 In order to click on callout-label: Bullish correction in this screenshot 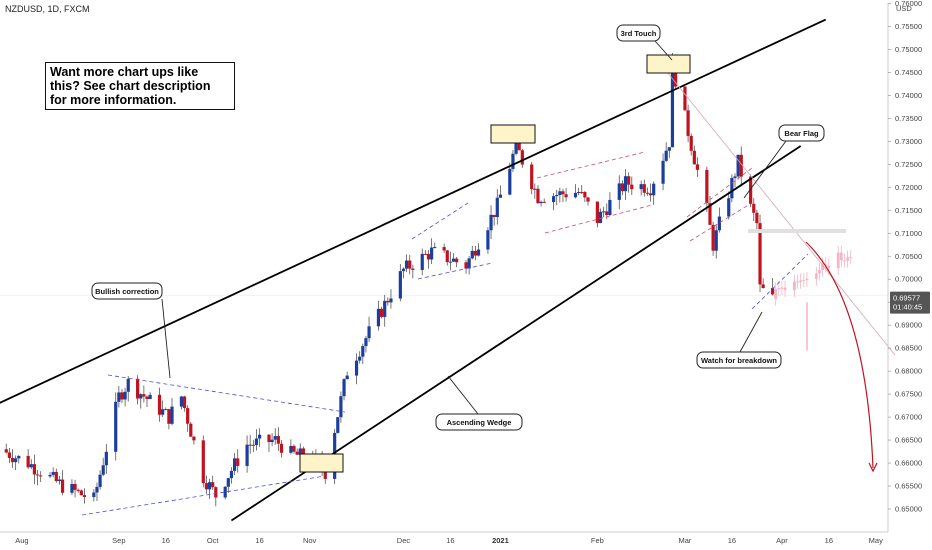, I will do `click(127, 291)`.